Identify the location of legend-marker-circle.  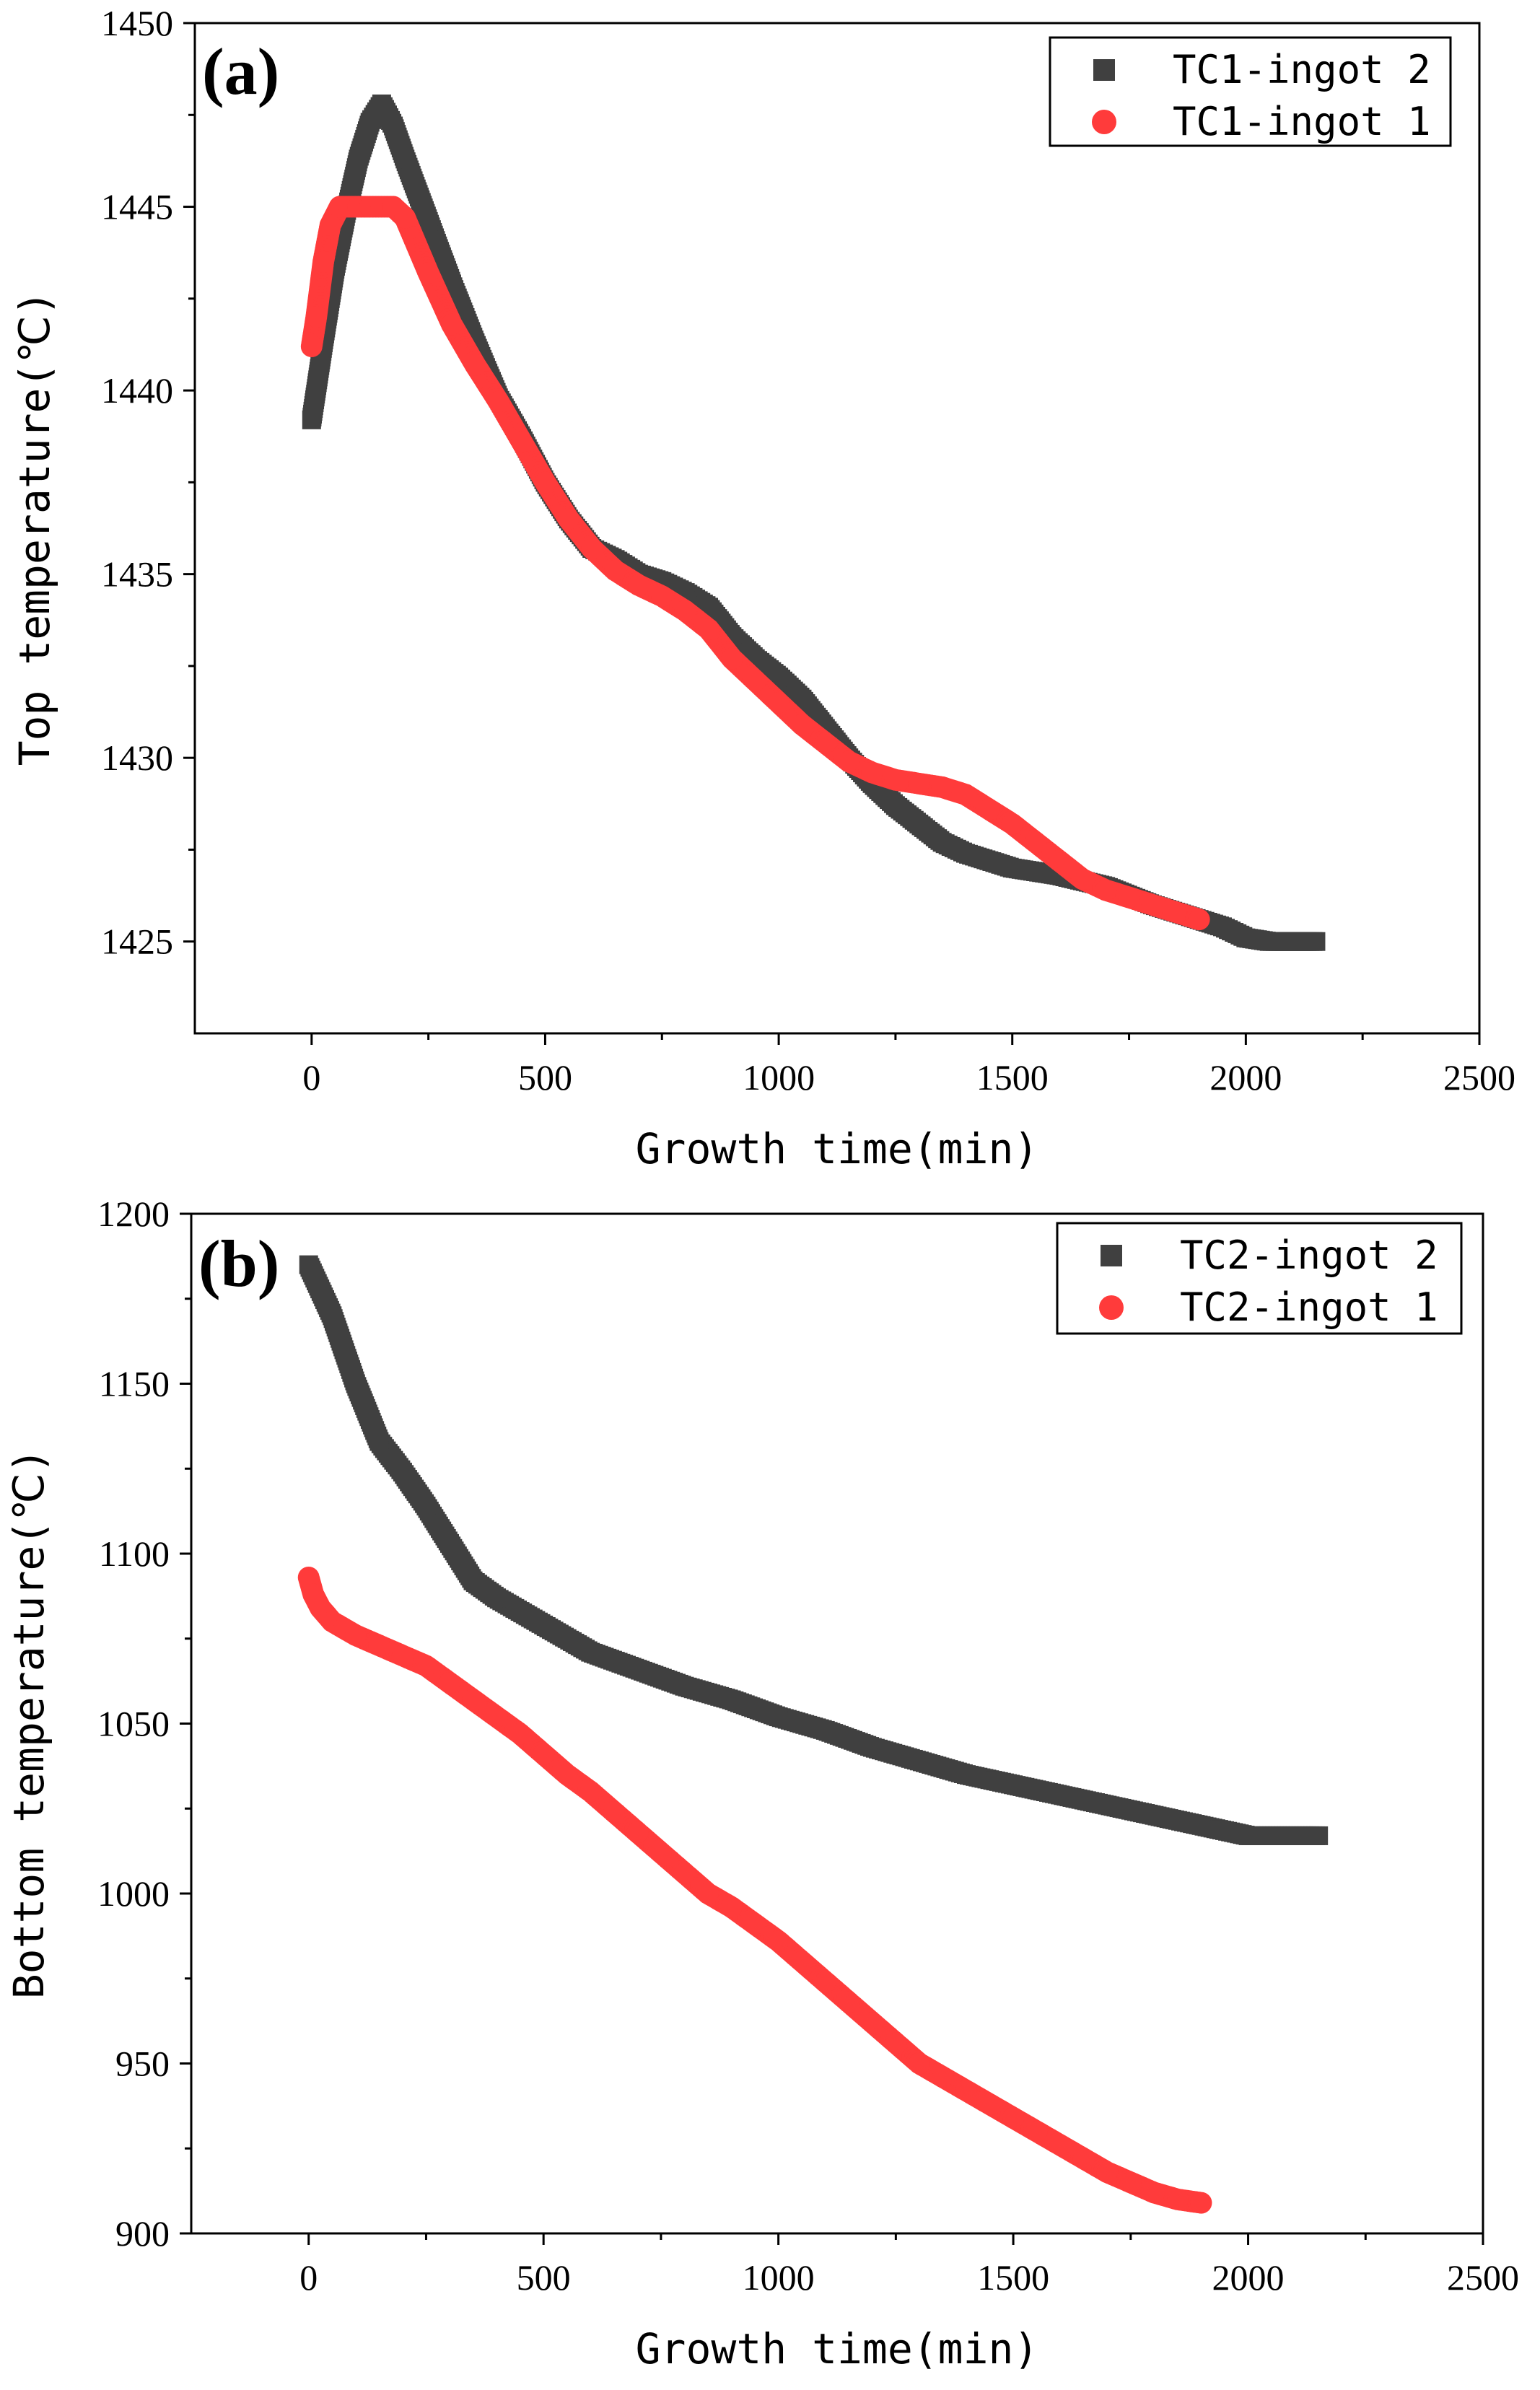
(1104, 122).